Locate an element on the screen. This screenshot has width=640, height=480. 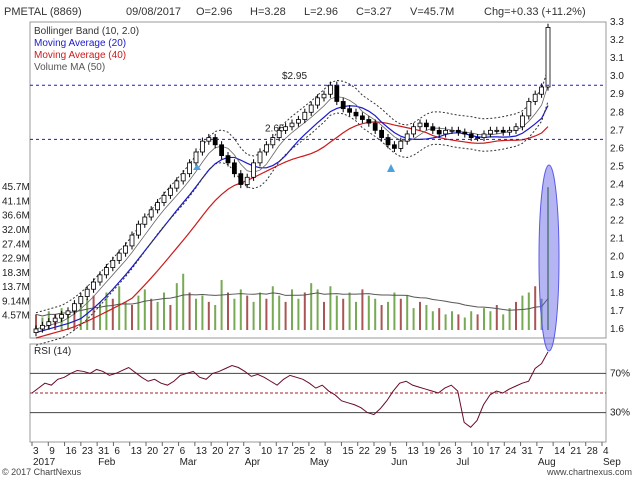
price-tick-label: 2.5 is located at coordinates (617, 166).